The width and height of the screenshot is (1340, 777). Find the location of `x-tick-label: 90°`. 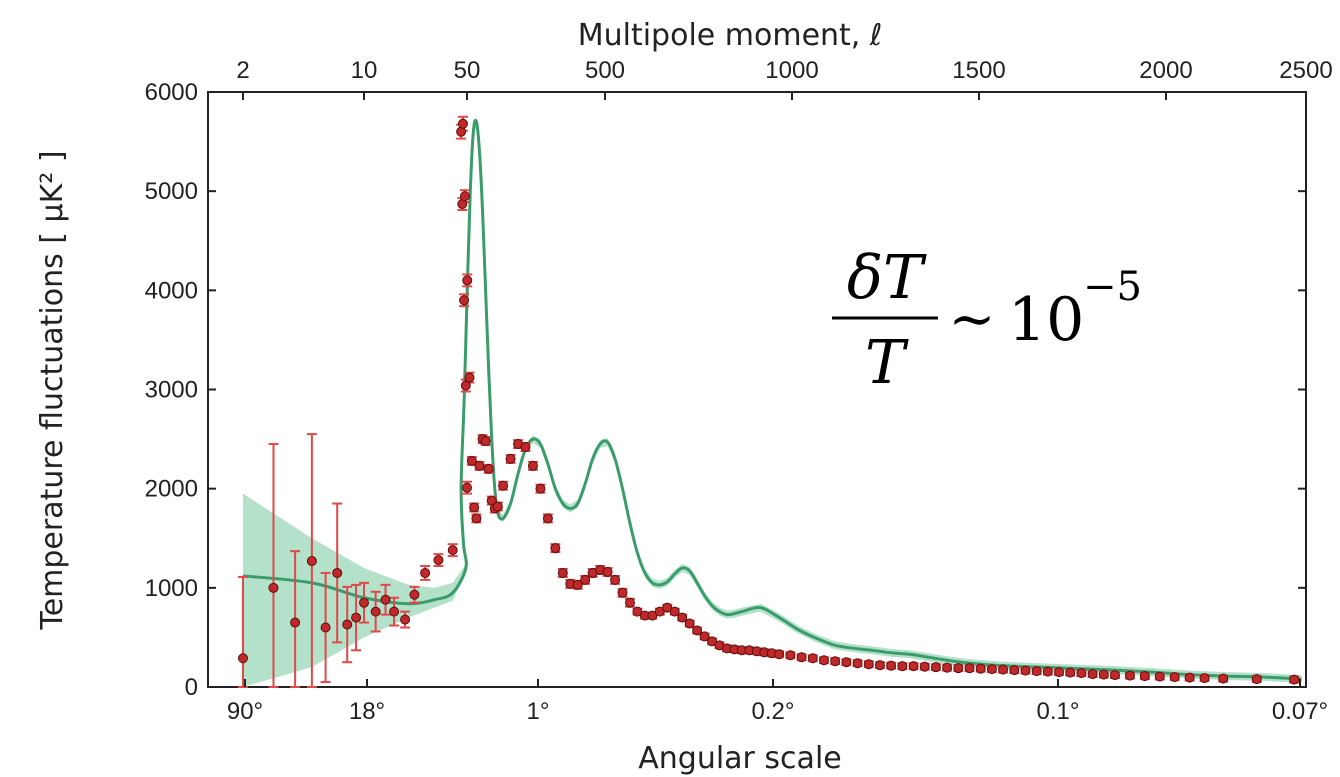

x-tick-label: 90° is located at coordinates (245, 711).